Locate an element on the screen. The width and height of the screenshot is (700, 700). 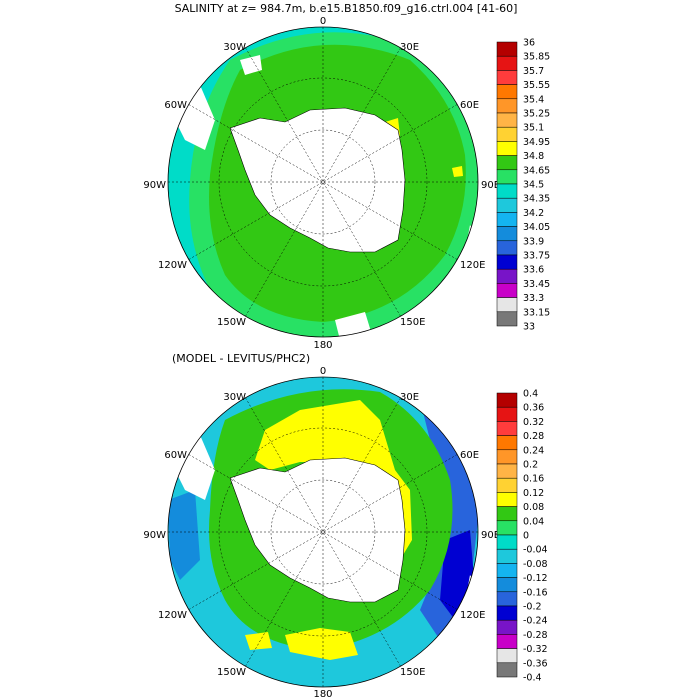
colorbar-label: 0.2 is located at coordinates (530, 465).